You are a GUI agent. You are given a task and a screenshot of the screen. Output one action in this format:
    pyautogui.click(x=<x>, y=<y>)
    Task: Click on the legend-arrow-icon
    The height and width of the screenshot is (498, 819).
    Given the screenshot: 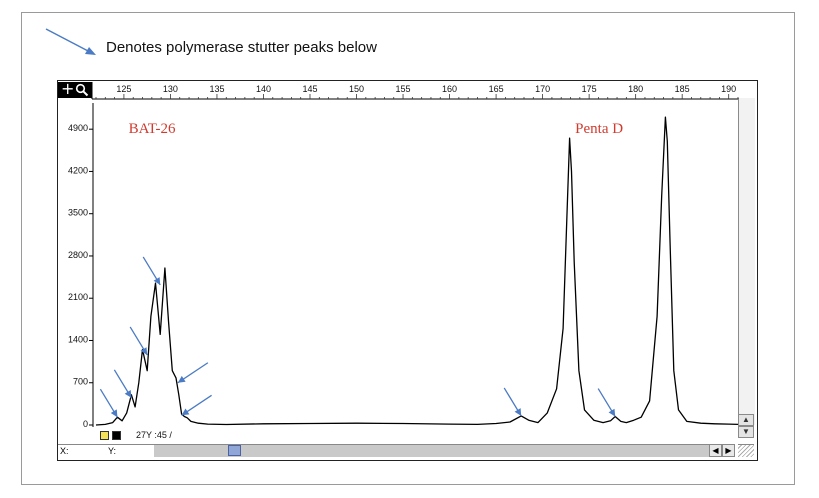 What is the action you would take?
    pyautogui.click(x=70, y=41)
    